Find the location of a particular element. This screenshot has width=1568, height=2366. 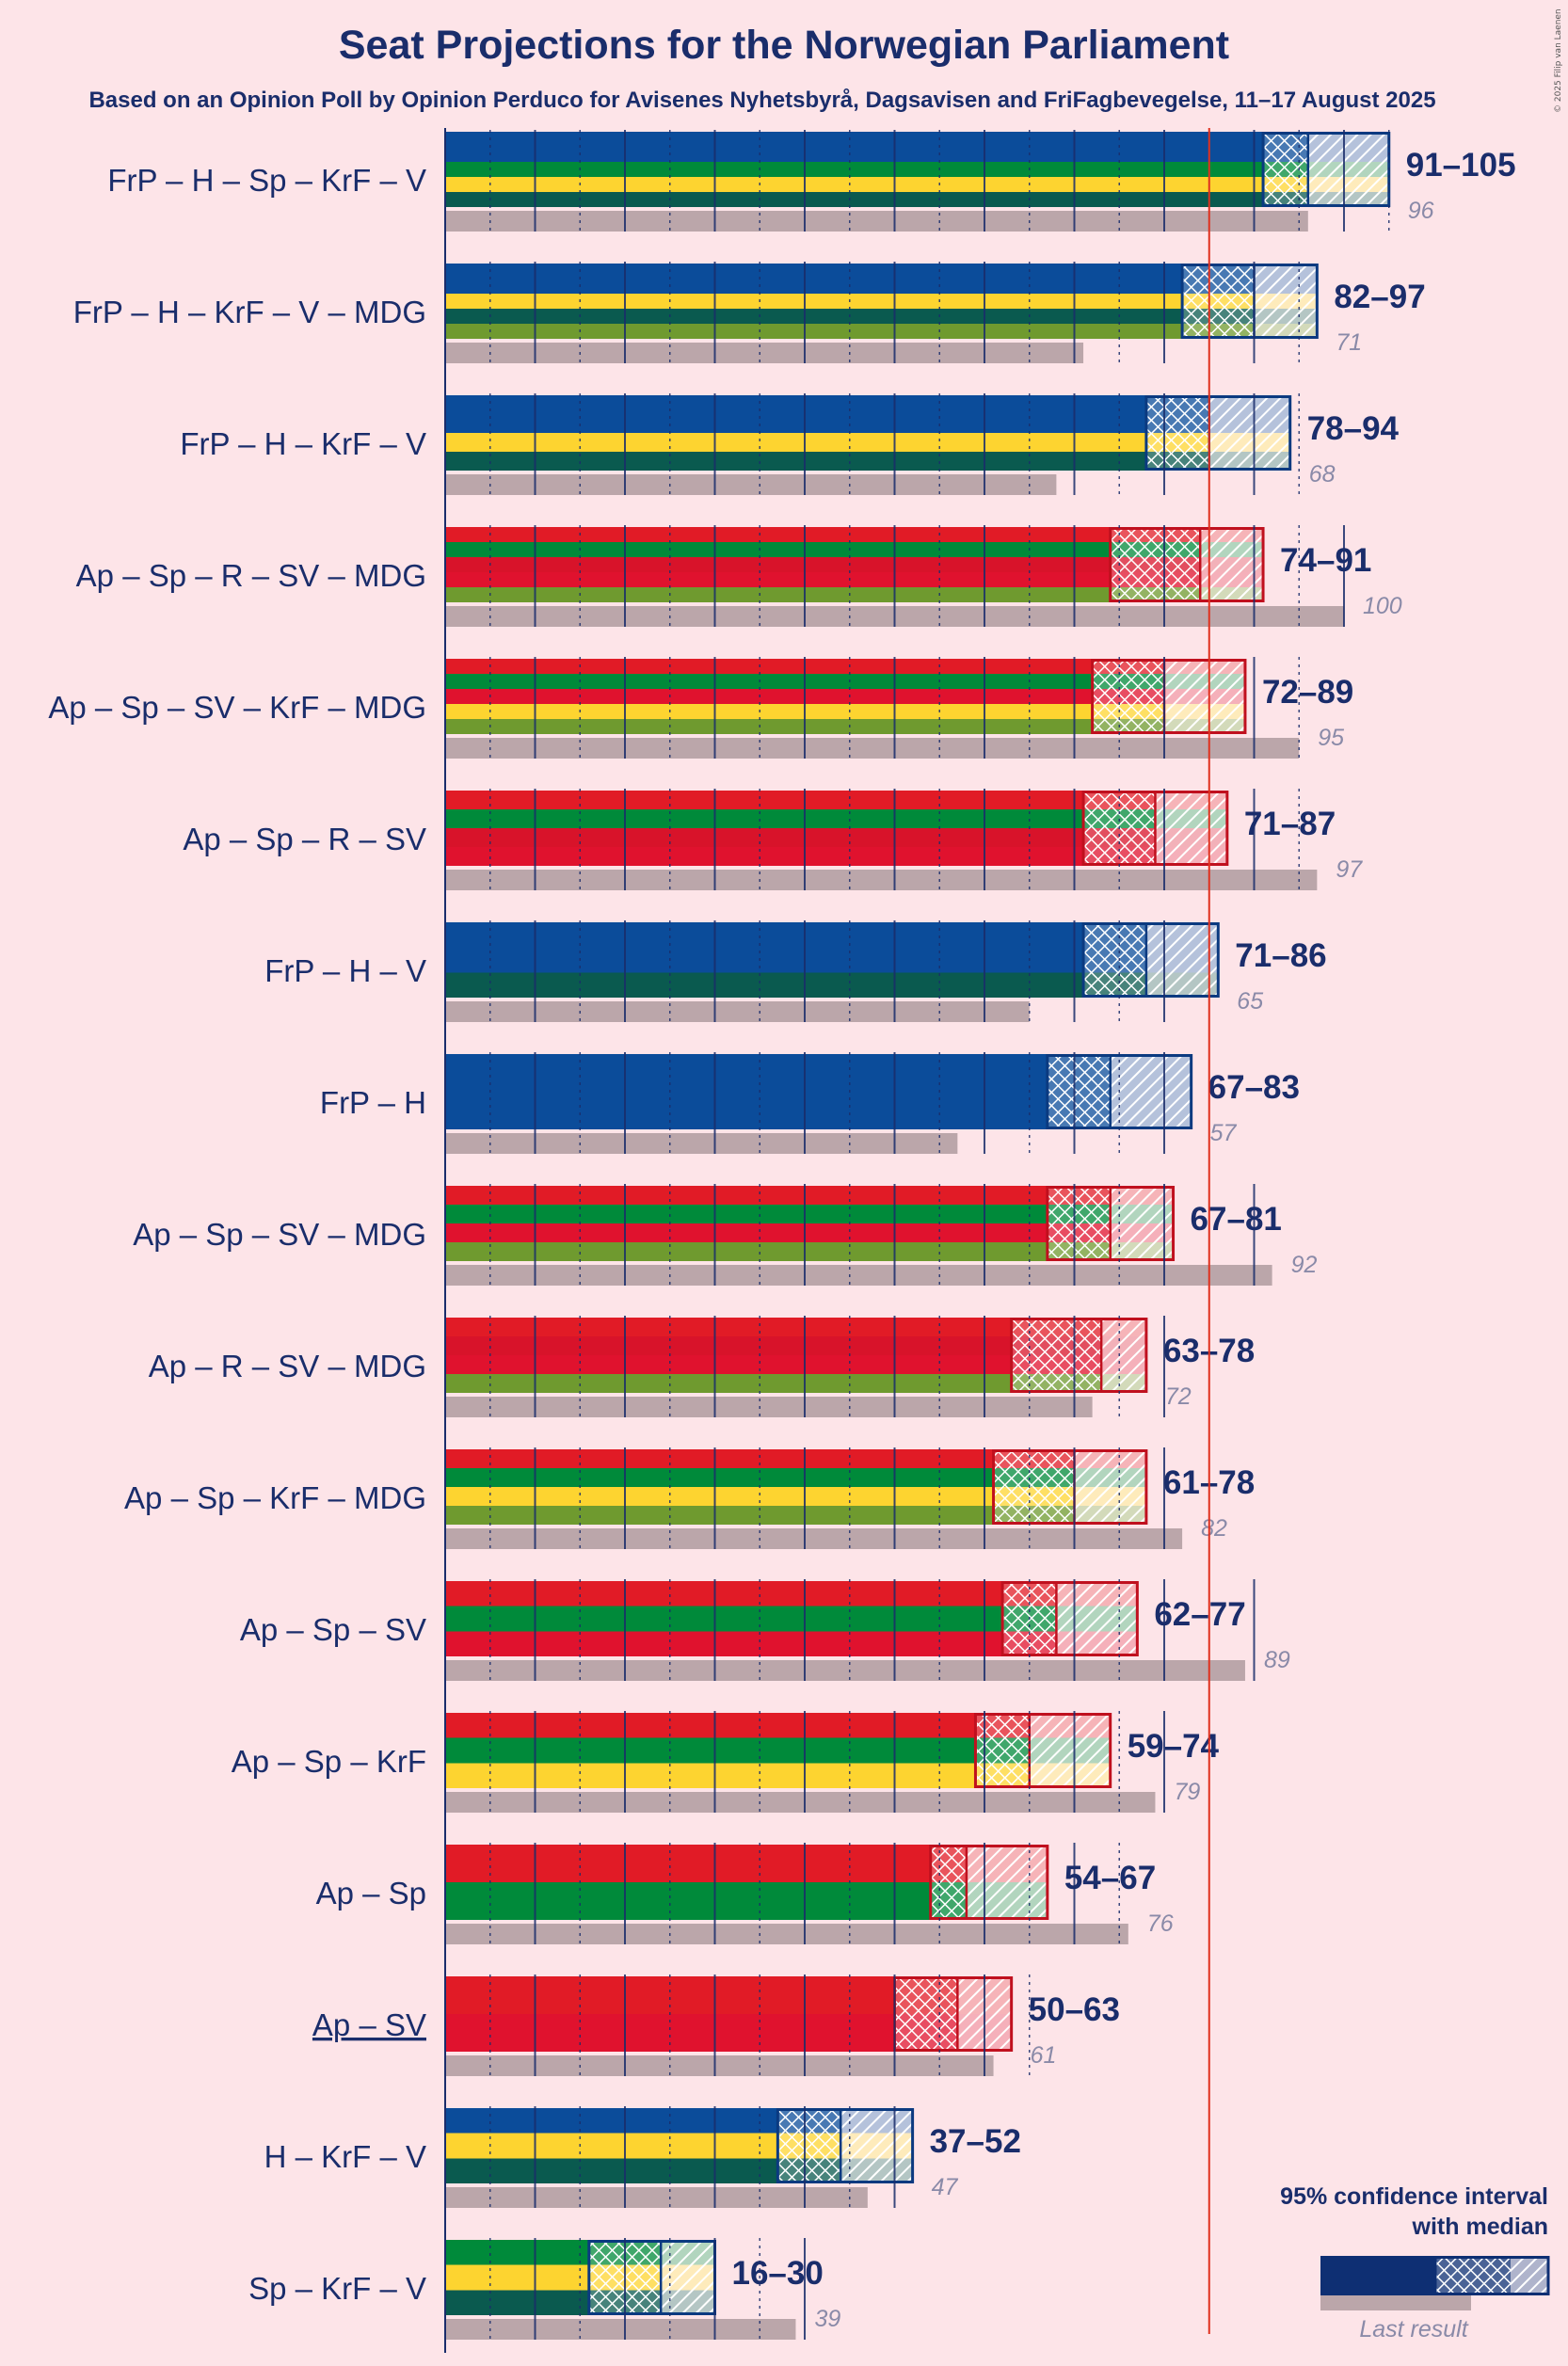

legend-title-line2: with median is located at coordinates (1480, 2227).